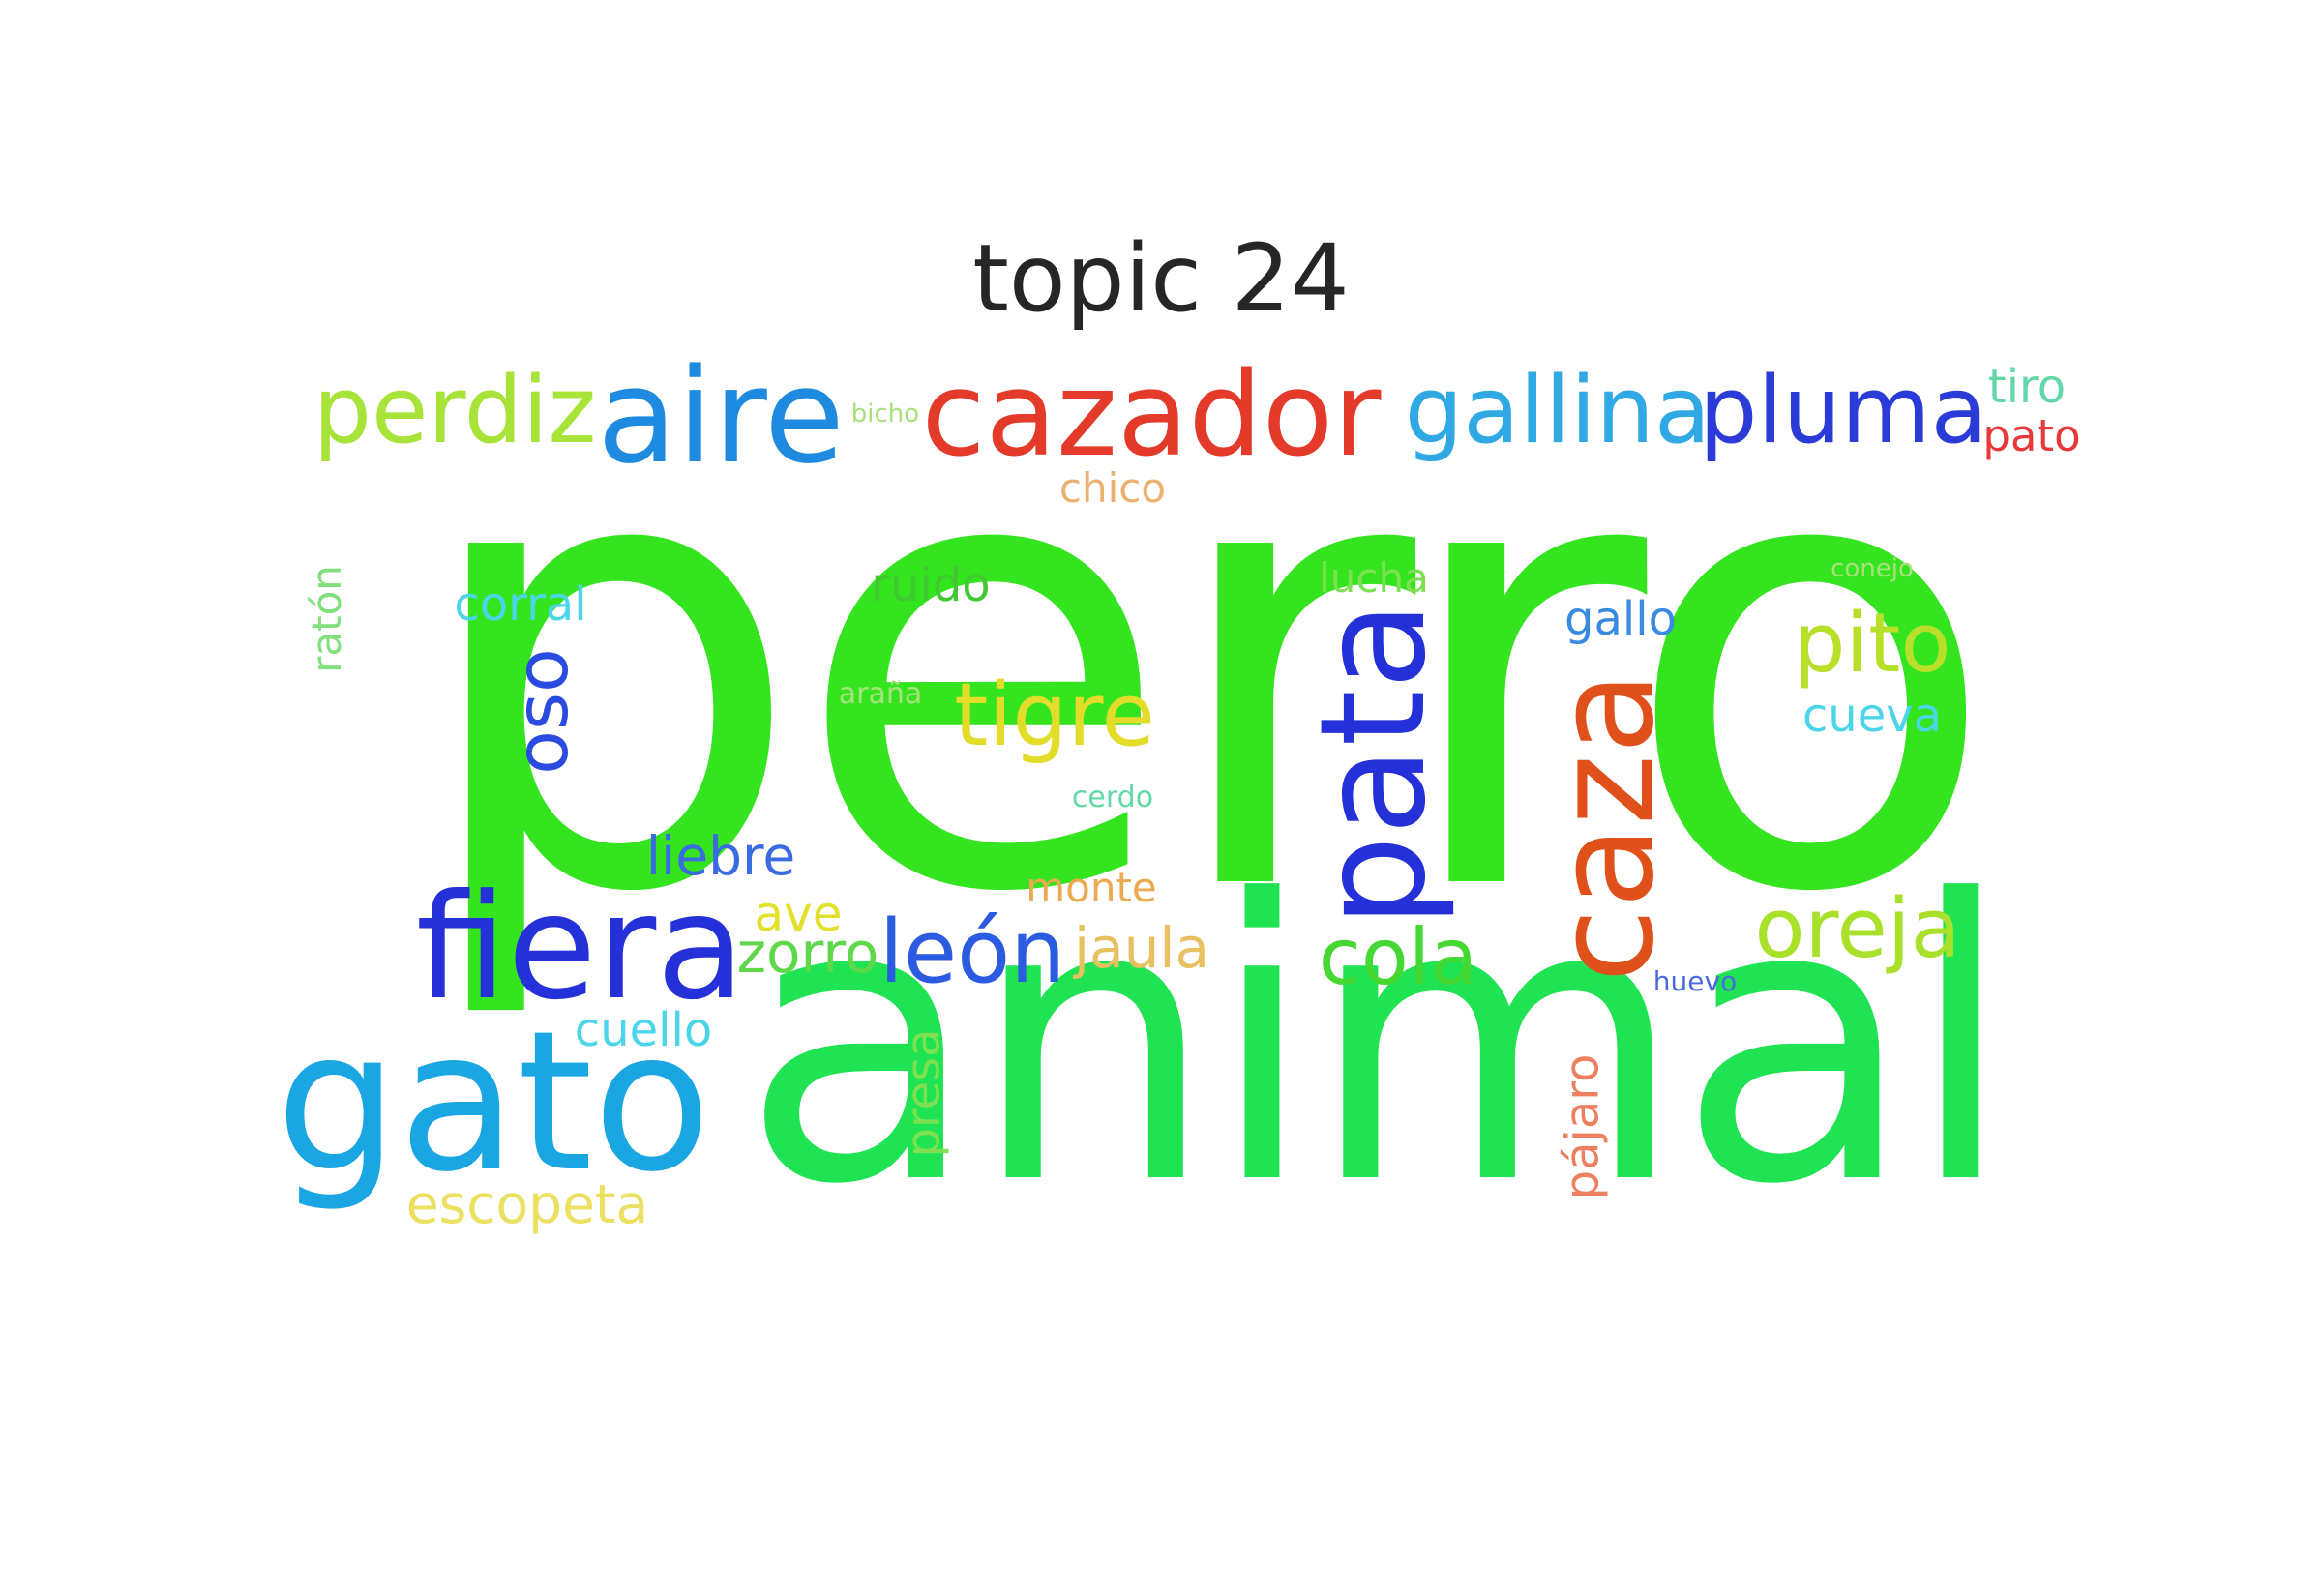 The image size is (2322, 1596). What do you see at coordinates (1620, 619) in the screenshot?
I see `word-25: gallo` at bounding box center [1620, 619].